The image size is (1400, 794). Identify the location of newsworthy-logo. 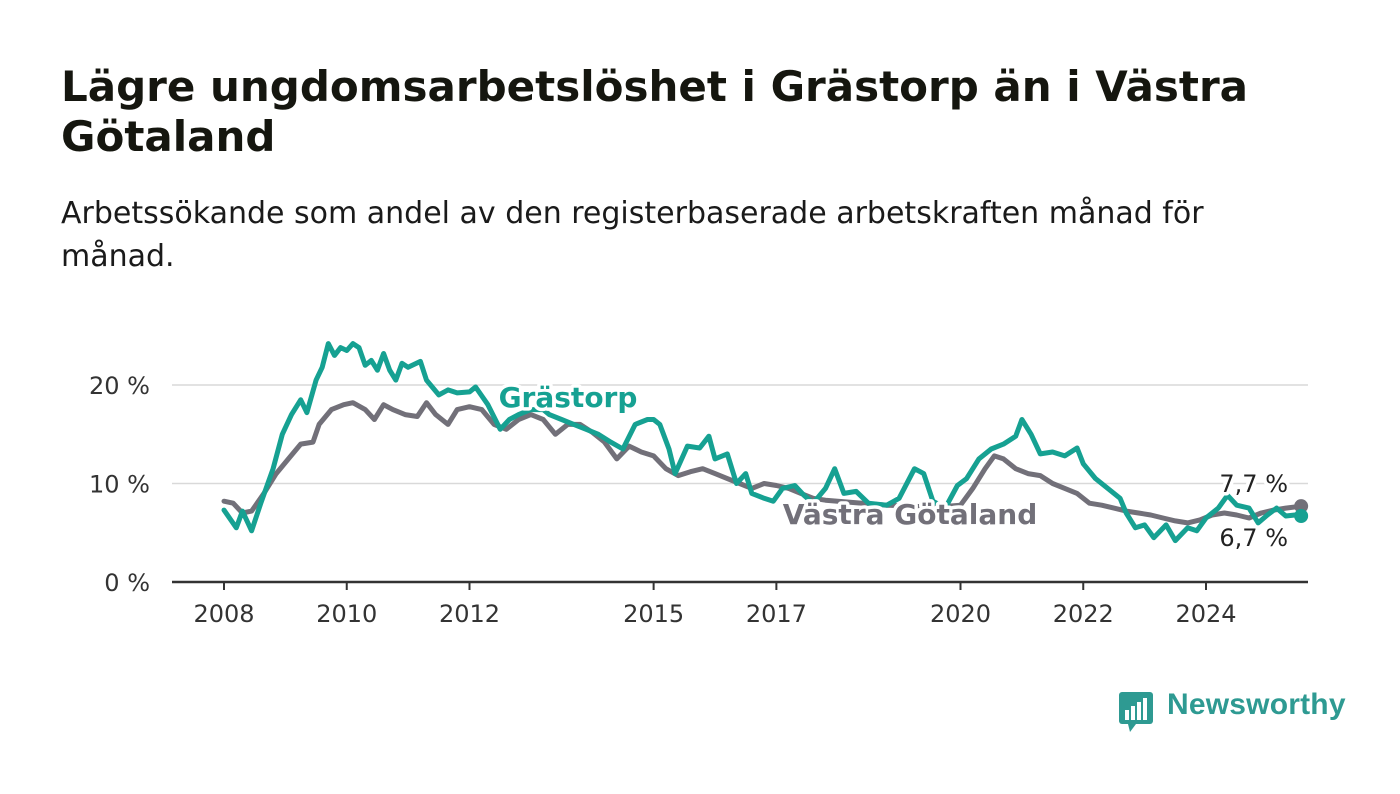
(1136, 712).